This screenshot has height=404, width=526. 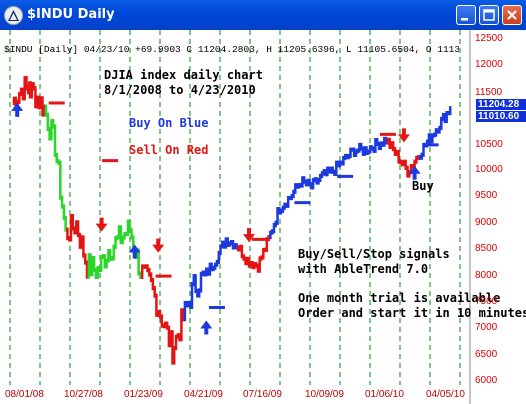 What do you see at coordinates (169, 123) in the screenshot?
I see `buy-on-blue-label: Buy On Blue` at bounding box center [169, 123].